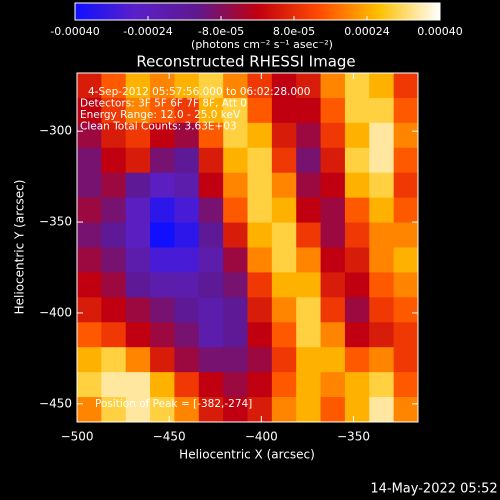 The height and width of the screenshot is (500, 500). I want to click on x-axis-label: Heliocentric X (arcsec), so click(247, 455).